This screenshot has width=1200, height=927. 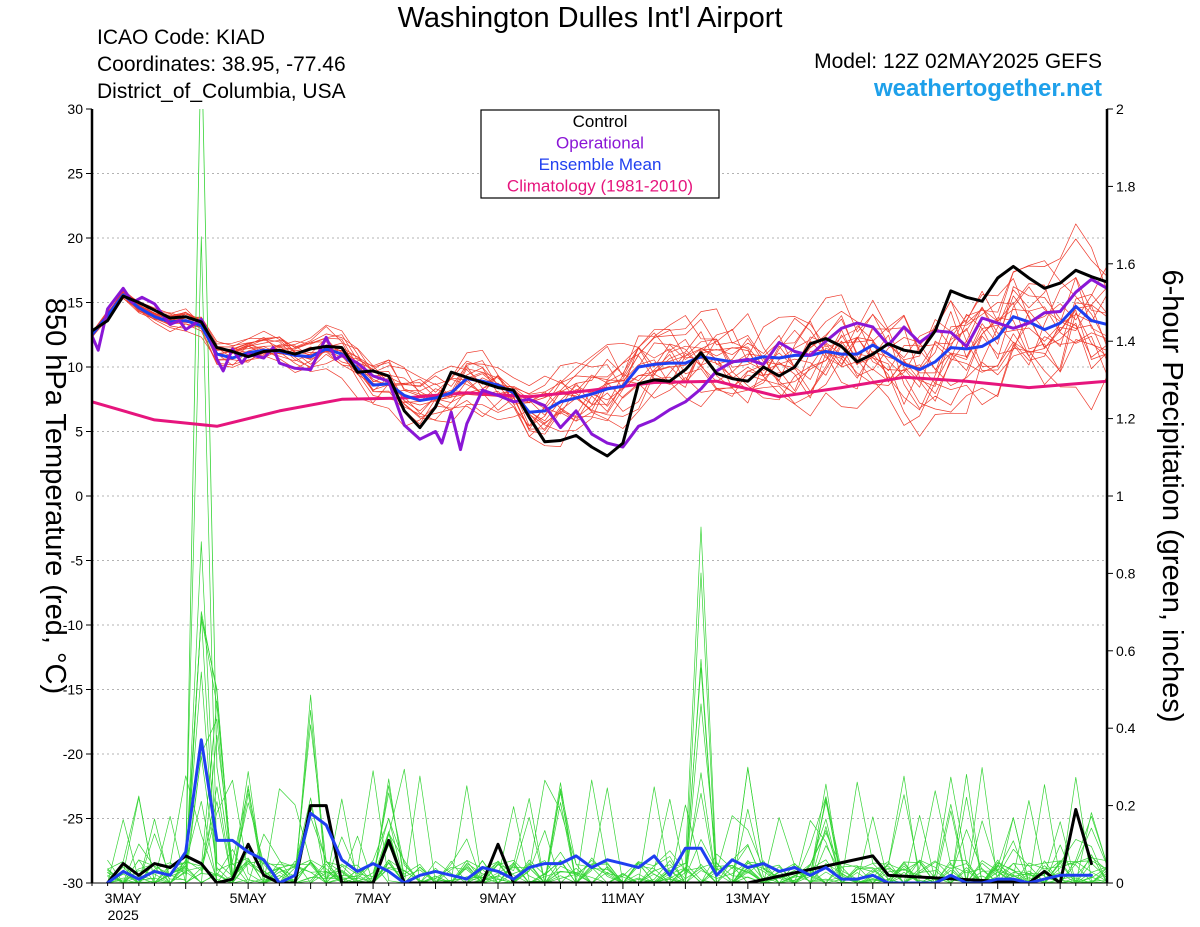 I want to click on y-axis-right-label: 6-hour Precipitation (green, inches), so click(x=1172, y=496).